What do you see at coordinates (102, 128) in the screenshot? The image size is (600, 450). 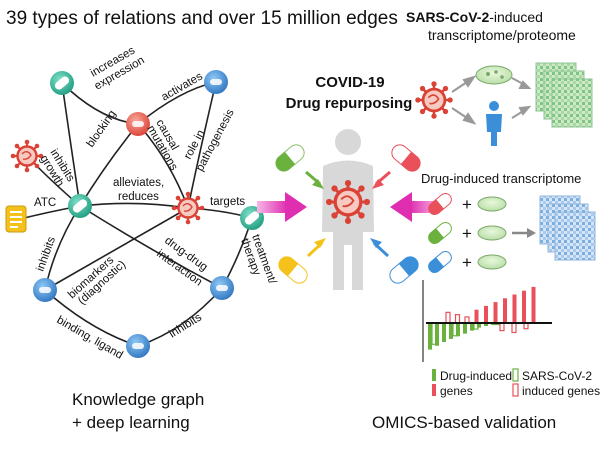 I see `edge-label: blocking` at bounding box center [102, 128].